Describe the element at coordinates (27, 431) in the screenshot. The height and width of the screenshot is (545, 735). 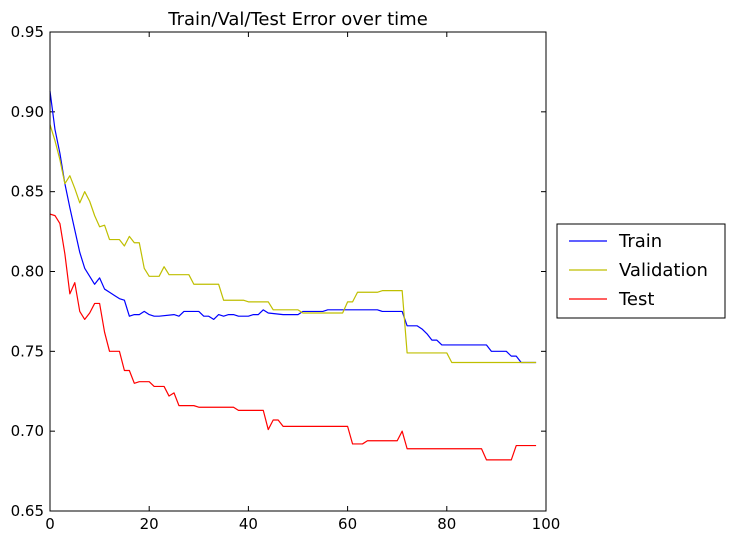
I see `y-tick-label: 0.70` at that location.